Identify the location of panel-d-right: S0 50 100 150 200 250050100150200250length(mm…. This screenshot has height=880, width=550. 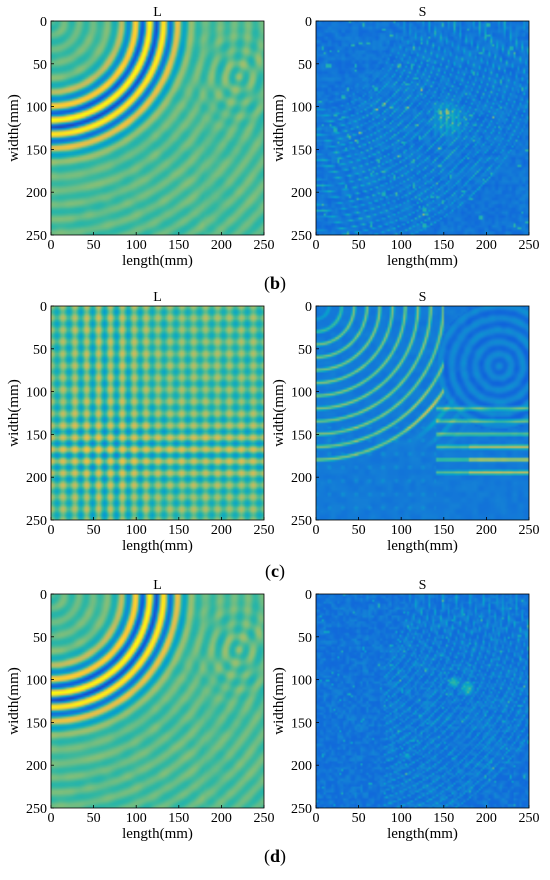
(405, 710).